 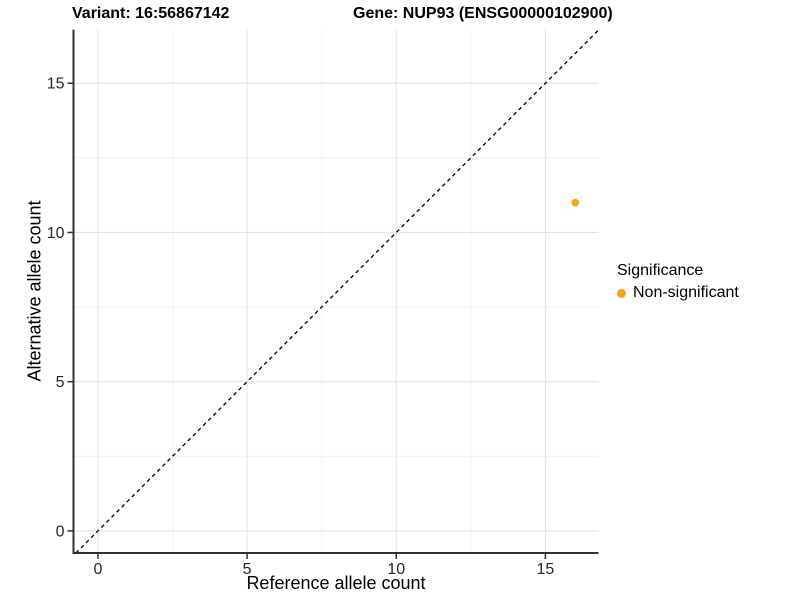 I want to click on legend-item-label: Non-significant, so click(x=686, y=292).